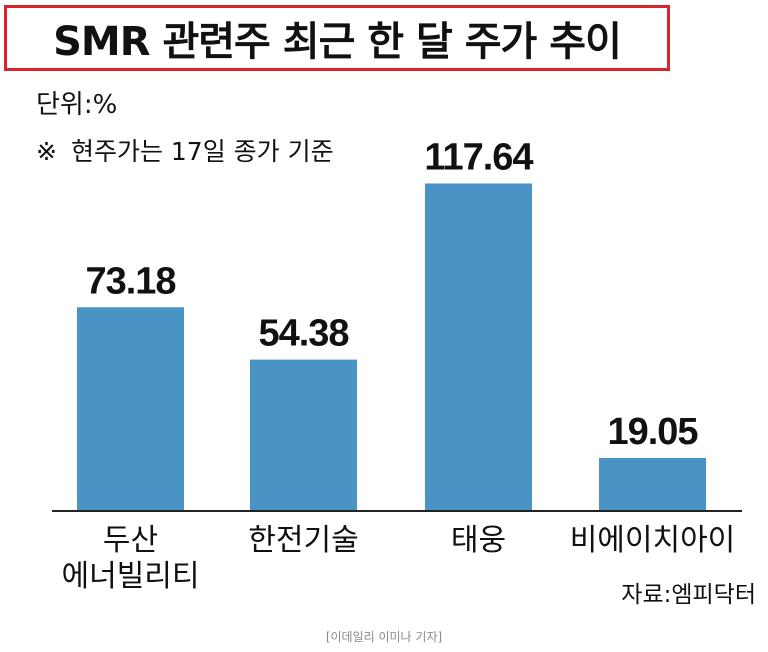 The image size is (768, 652). What do you see at coordinates (478, 157) in the screenshot?
I see `data-label: 117.64` at bounding box center [478, 157].